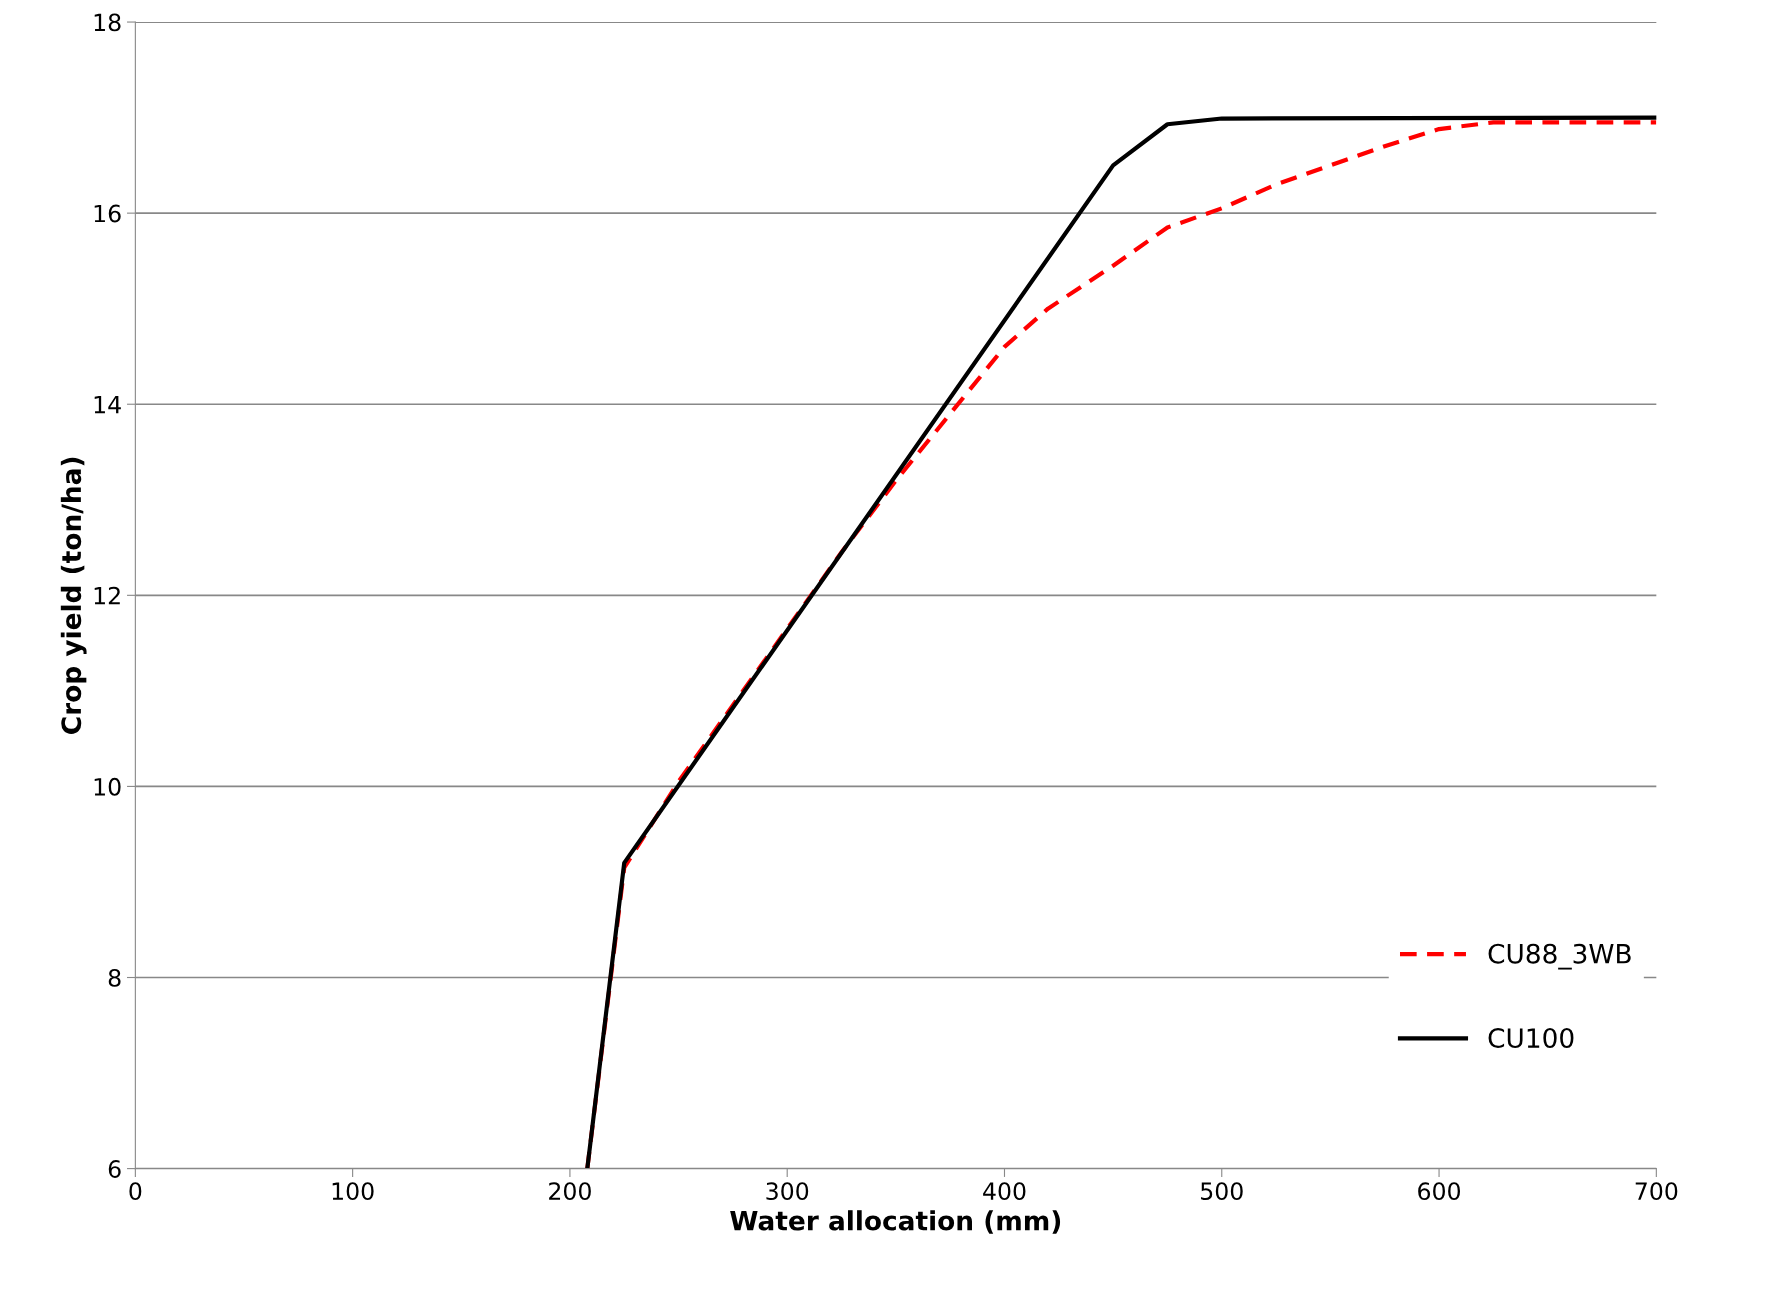 This screenshot has width=1781, height=1297. I want to click on x-tick-label: 400, so click(1004, 1191).